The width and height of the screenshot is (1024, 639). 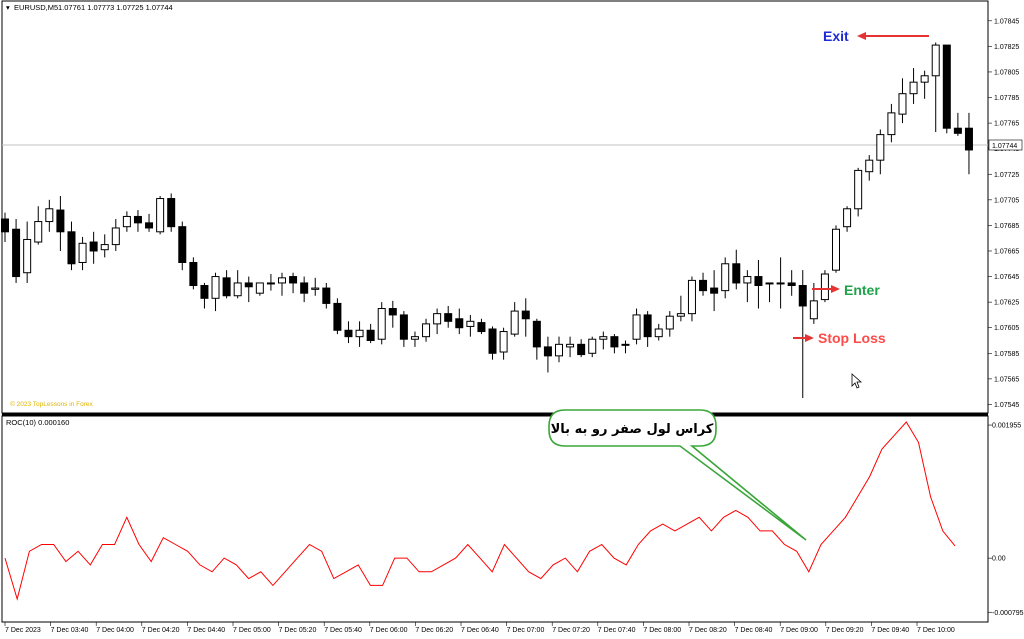 I want to click on time-tick-label: 7 Dec 07:40, so click(x=617, y=630).